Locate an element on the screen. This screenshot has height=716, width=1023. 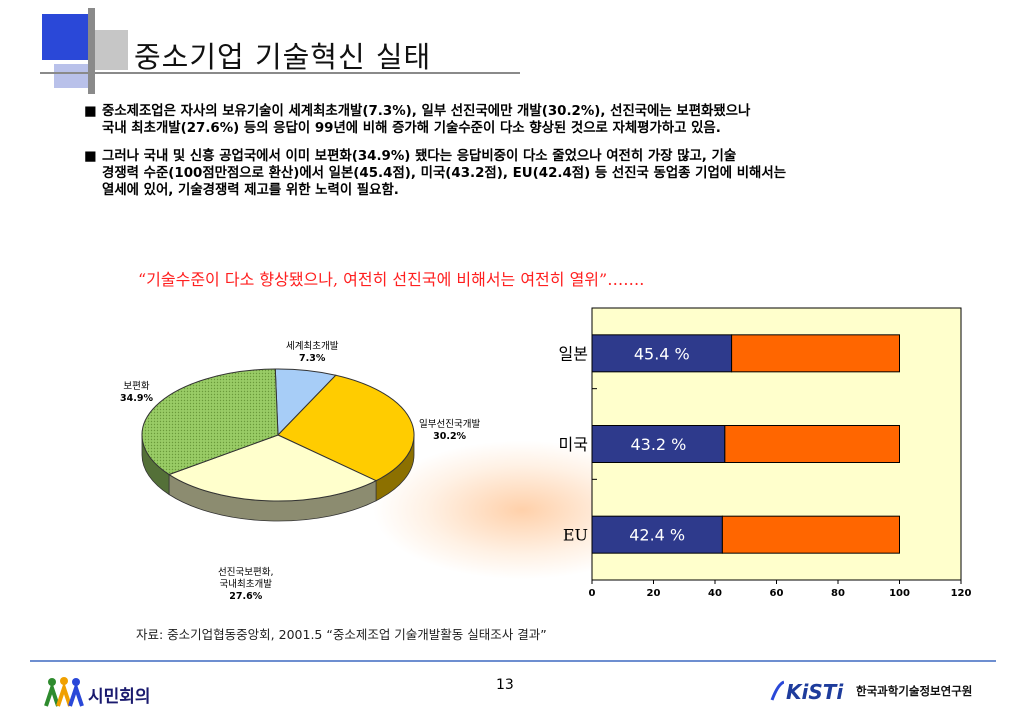
bar-value-label: 42.4 % is located at coordinates (657, 535).